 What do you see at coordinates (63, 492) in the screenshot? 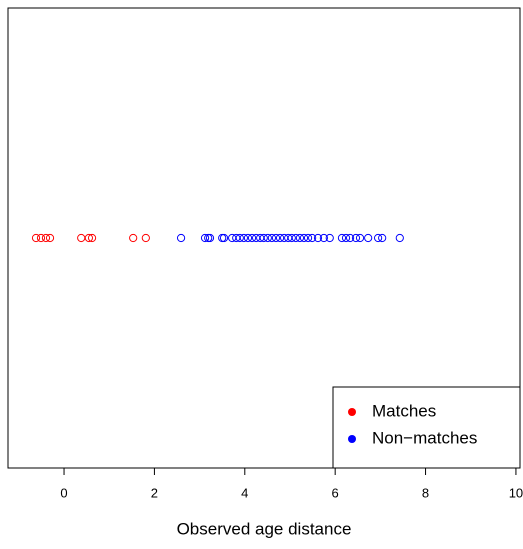
I see `x-tick-label: 0` at bounding box center [63, 492].